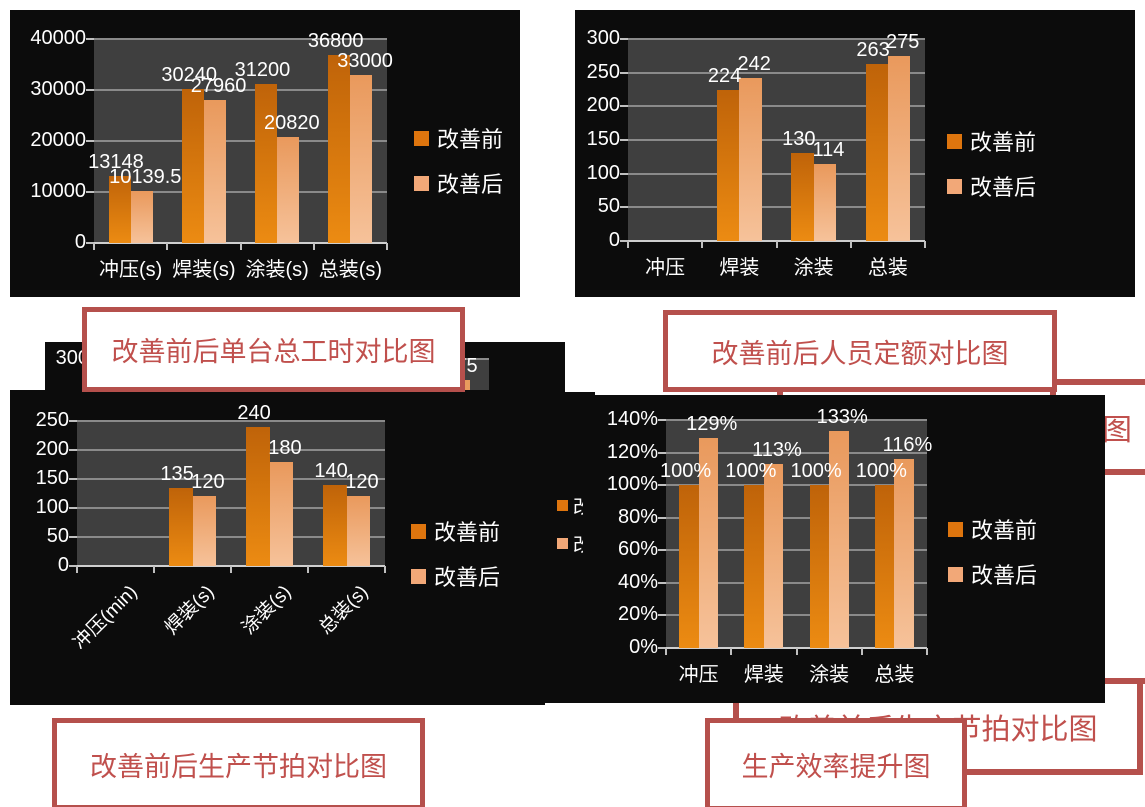 The image size is (1145, 807). What do you see at coordinates (698, 675) in the screenshot?
I see `x-category-label: 冲压` at bounding box center [698, 675].